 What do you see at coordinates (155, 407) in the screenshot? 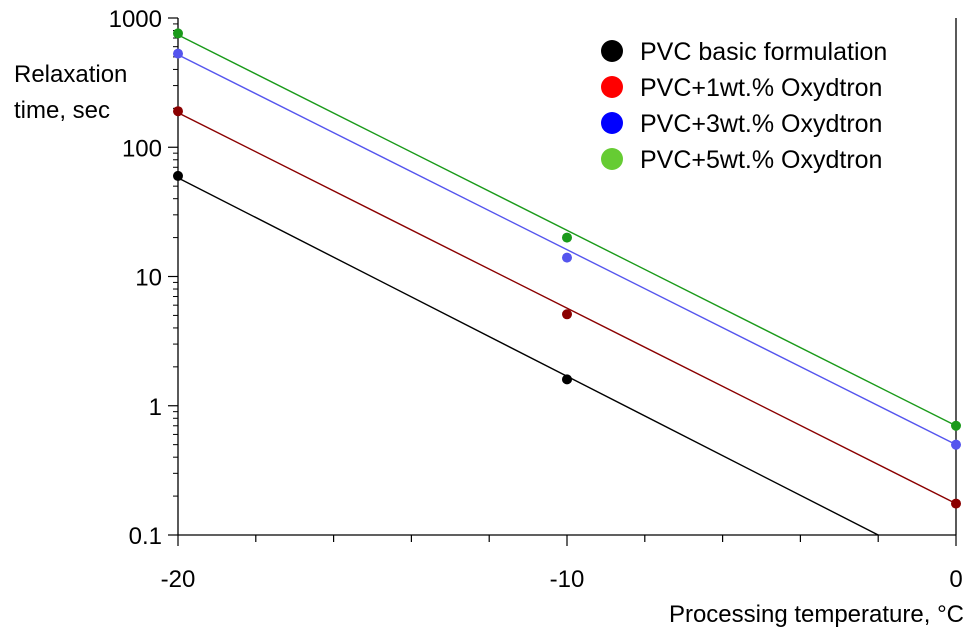
I see `y-tick-label: 1` at bounding box center [155, 407].